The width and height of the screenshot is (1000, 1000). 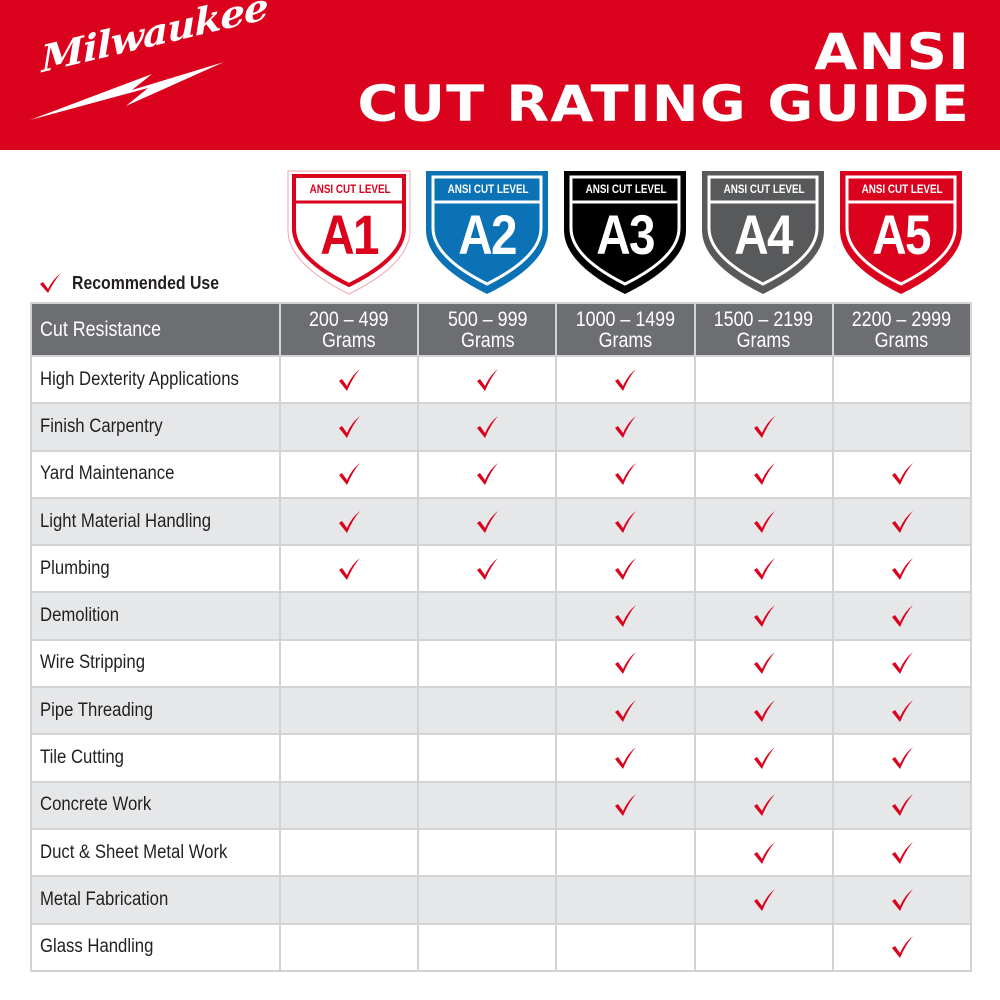 What do you see at coordinates (663, 104) in the screenshot?
I see `title-line-2: CUT RATING GUIDE` at bounding box center [663, 104].